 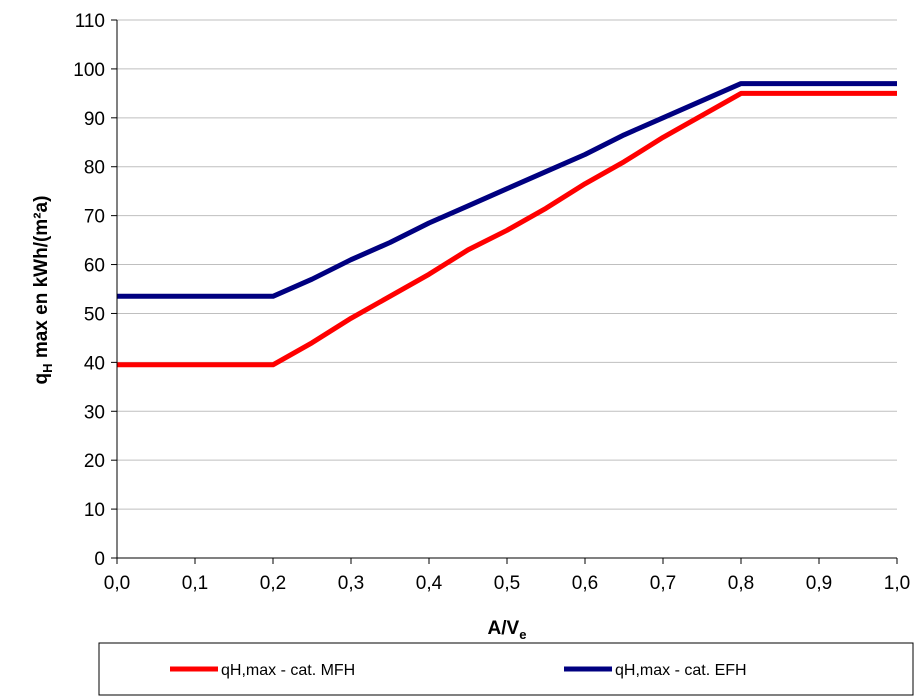 I want to click on y-tick-label: 0, so click(x=99, y=559).